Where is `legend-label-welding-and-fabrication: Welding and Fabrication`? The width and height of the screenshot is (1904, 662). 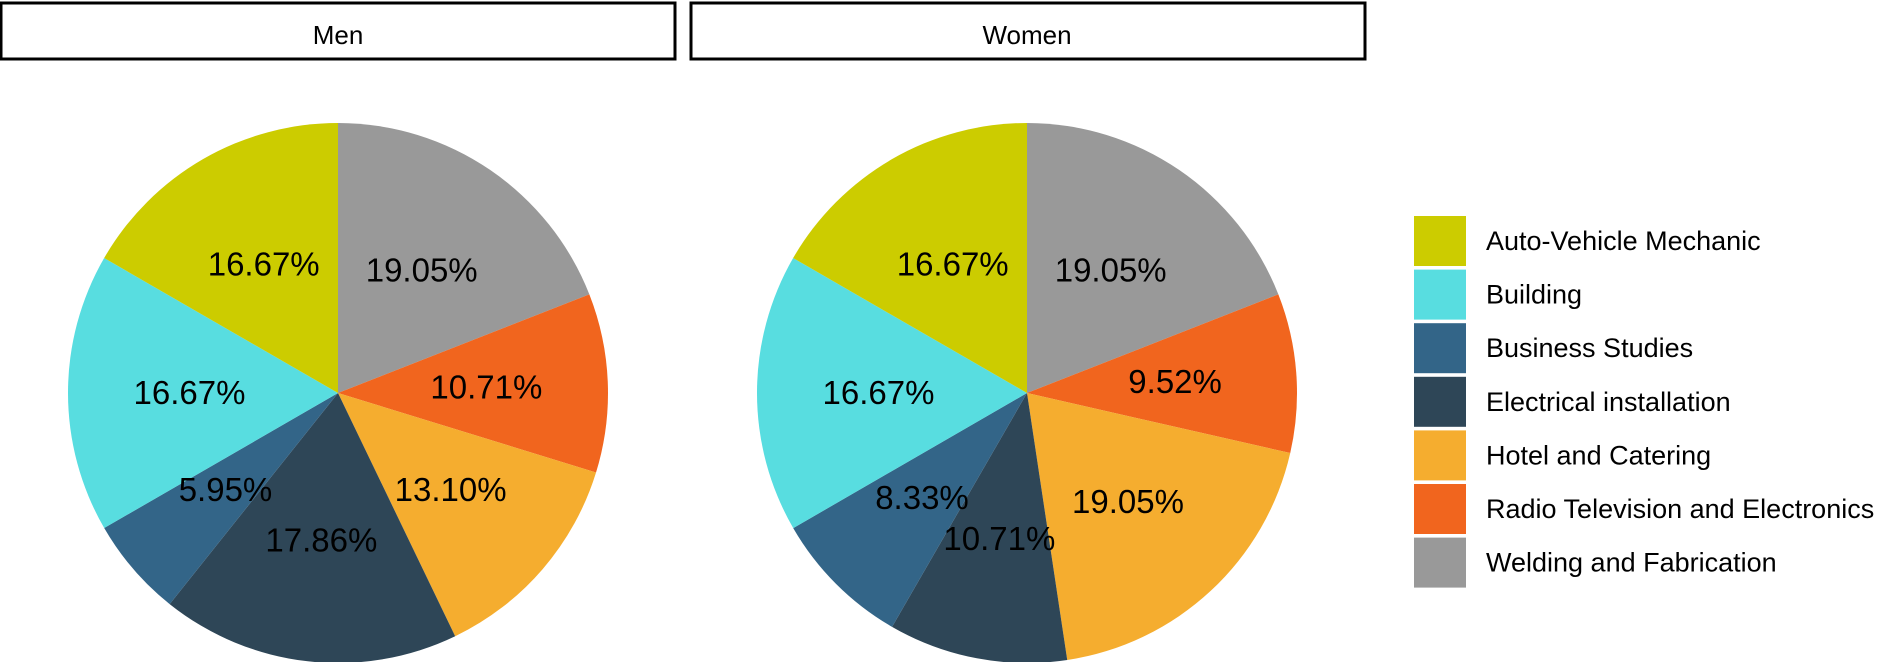 legend-label-welding-and-fabrication: Welding and Fabrication is located at coordinates (1631, 563).